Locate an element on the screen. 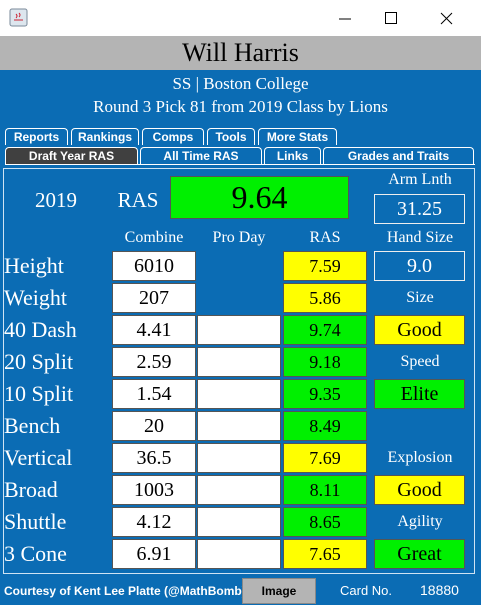 The image size is (481, 605). row-label: Weight is located at coordinates (35, 297).